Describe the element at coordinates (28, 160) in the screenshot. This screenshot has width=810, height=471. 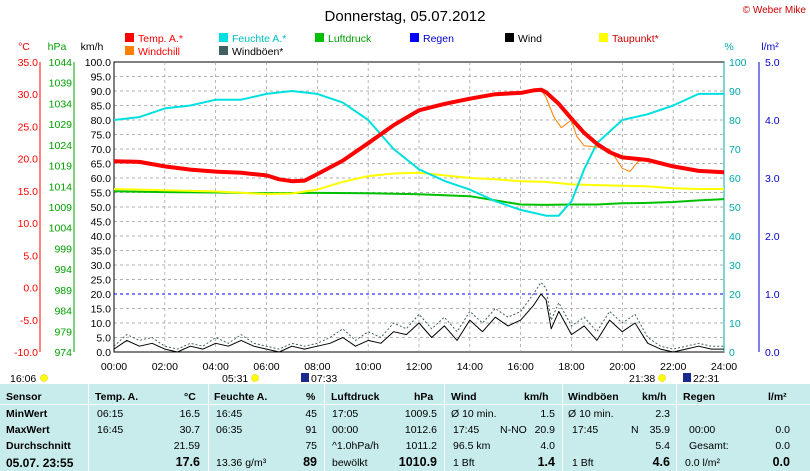
I see `temp-tick-label: 20.0` at that location.